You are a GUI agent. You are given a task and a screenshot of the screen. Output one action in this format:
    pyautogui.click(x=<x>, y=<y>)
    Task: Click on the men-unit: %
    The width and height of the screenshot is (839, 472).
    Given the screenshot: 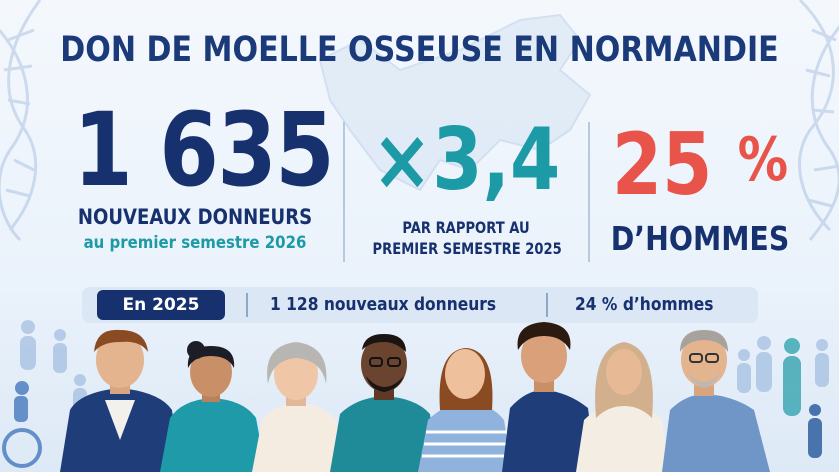 What is the action you would take?
    pyautogui.click(x=763, y=160)
    